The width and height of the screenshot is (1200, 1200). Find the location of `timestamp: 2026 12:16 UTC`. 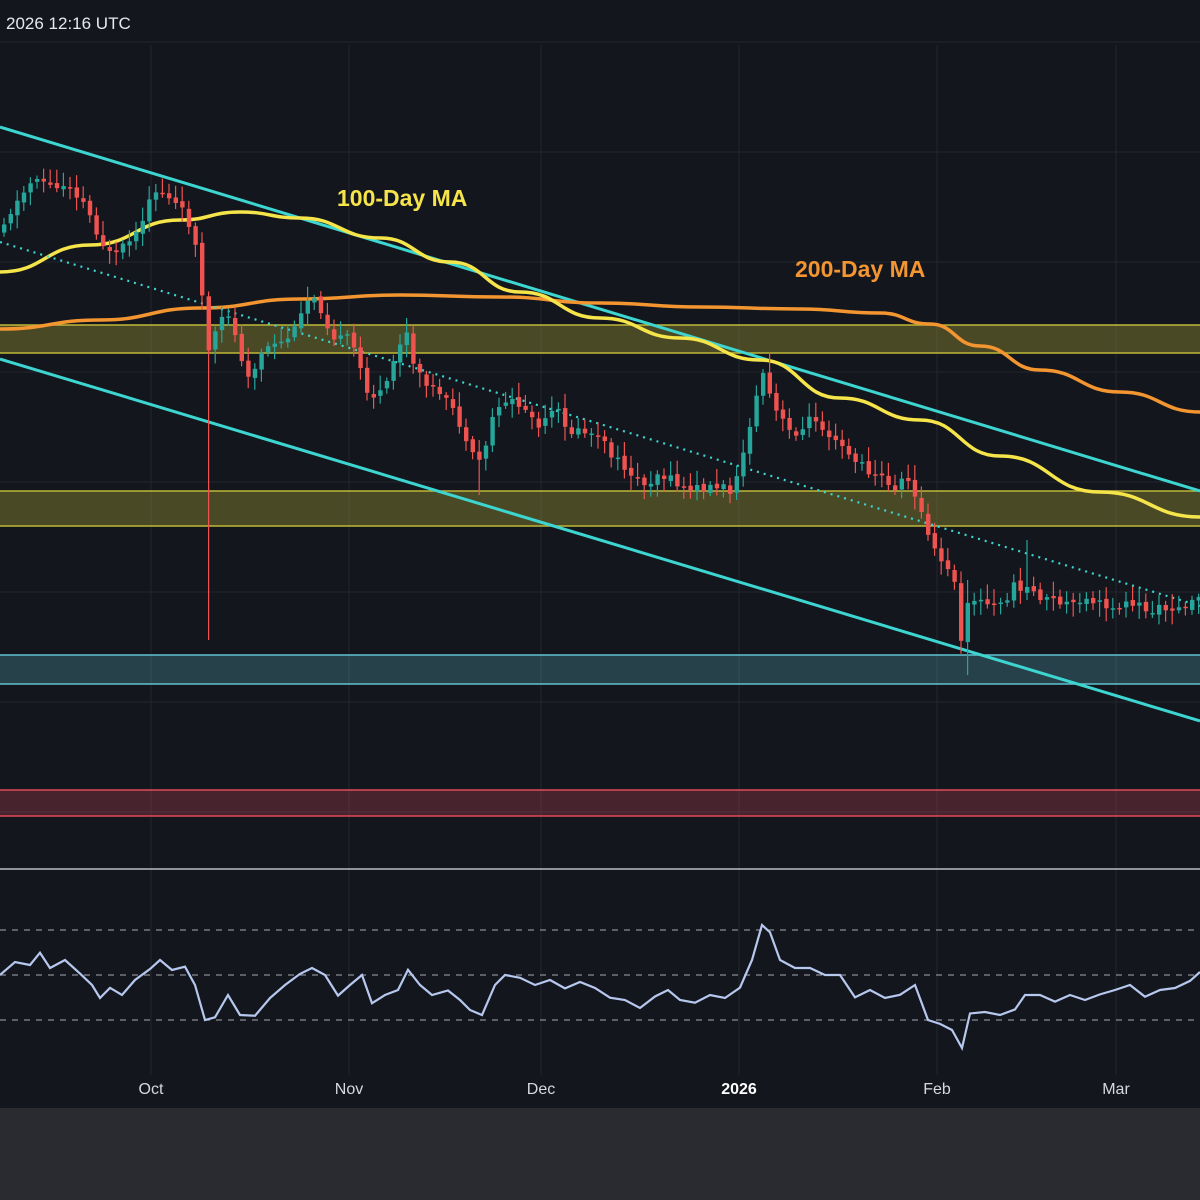

timestamp: 2026 12:16 UTC is located at coordinates (68, 23).